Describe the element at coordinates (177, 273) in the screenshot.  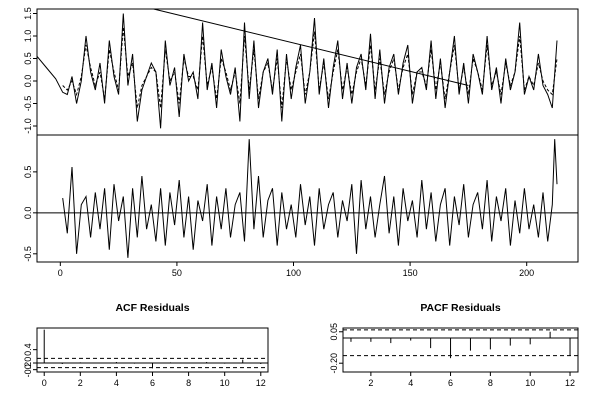
I see `x-tick-label: 50` at that location.